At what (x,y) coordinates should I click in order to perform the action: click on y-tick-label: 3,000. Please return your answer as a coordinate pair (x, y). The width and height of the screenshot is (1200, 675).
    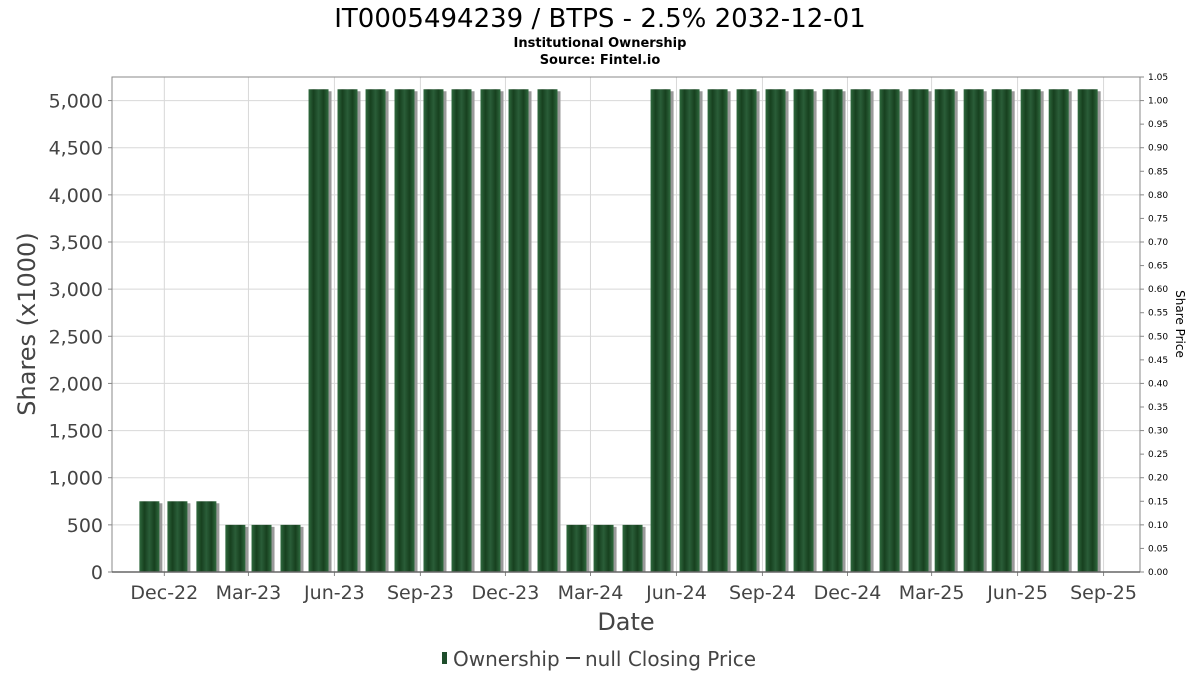
    Looking at the image, I should click on (76, 290).